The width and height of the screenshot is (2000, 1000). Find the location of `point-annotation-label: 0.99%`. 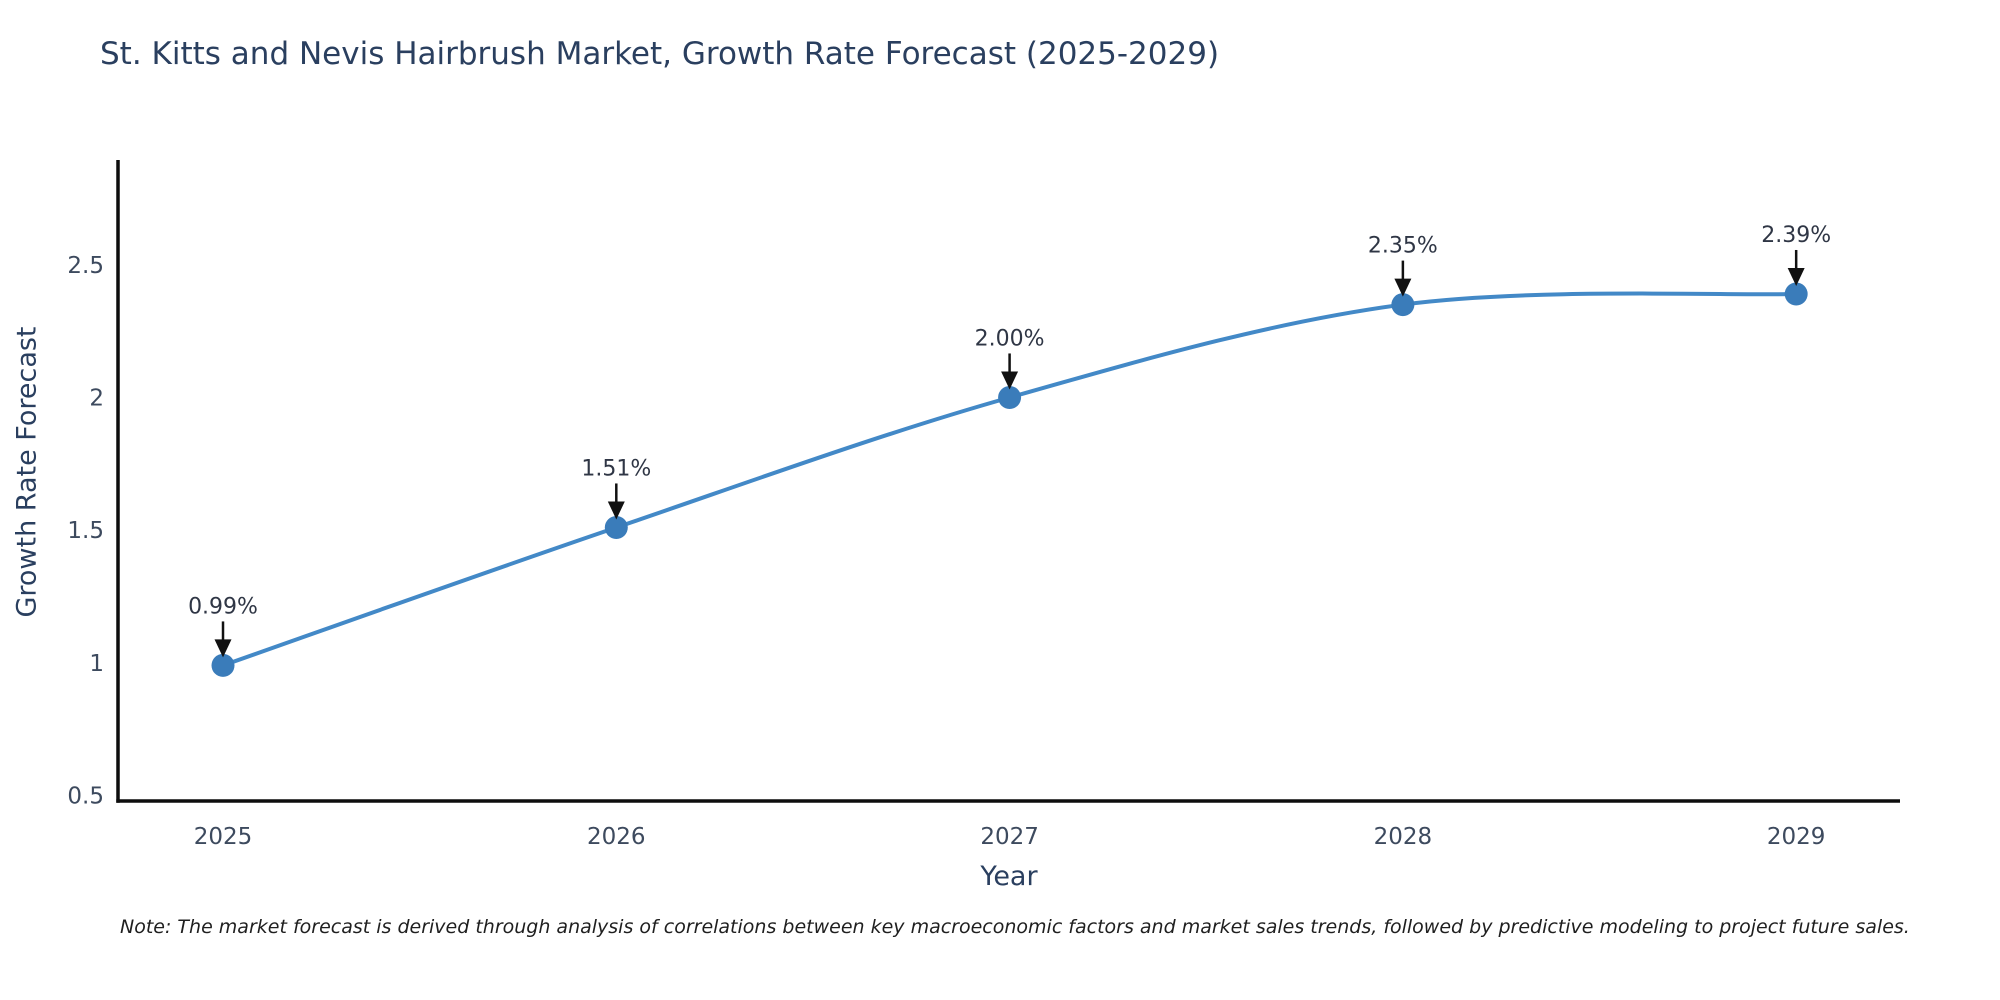

point-annotation-label: 0.99% is located at coordinates (223, 606).